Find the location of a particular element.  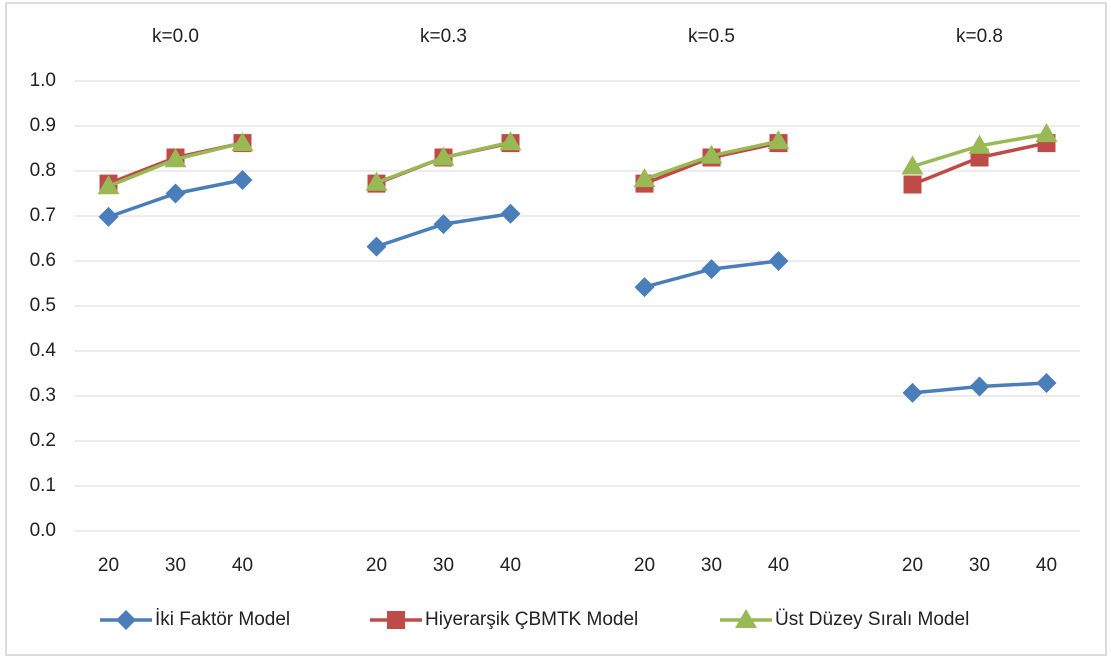

y-tick-label: 0.2 is located at coordinates (43, 440).